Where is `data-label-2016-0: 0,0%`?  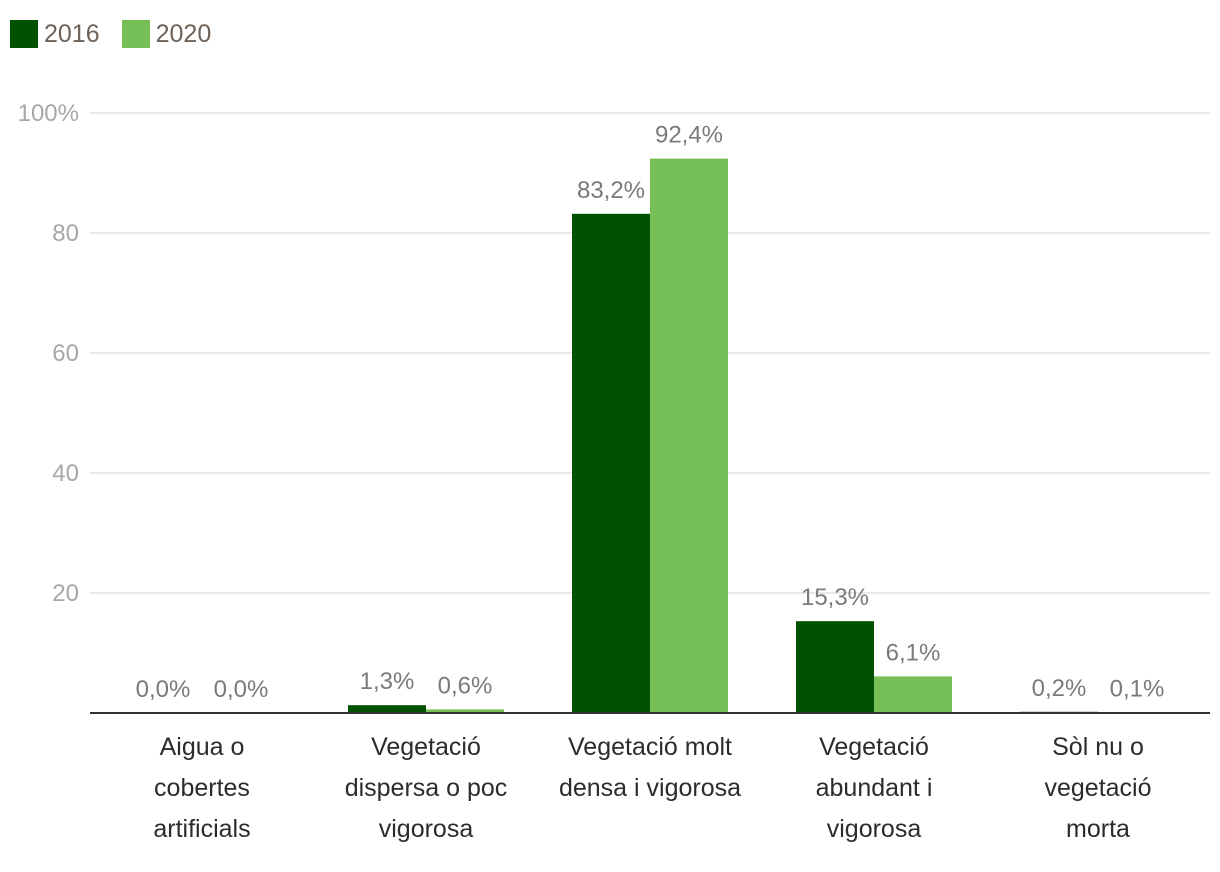 data-label-2016-0: 0,0% is located at coordinates (163, 689).